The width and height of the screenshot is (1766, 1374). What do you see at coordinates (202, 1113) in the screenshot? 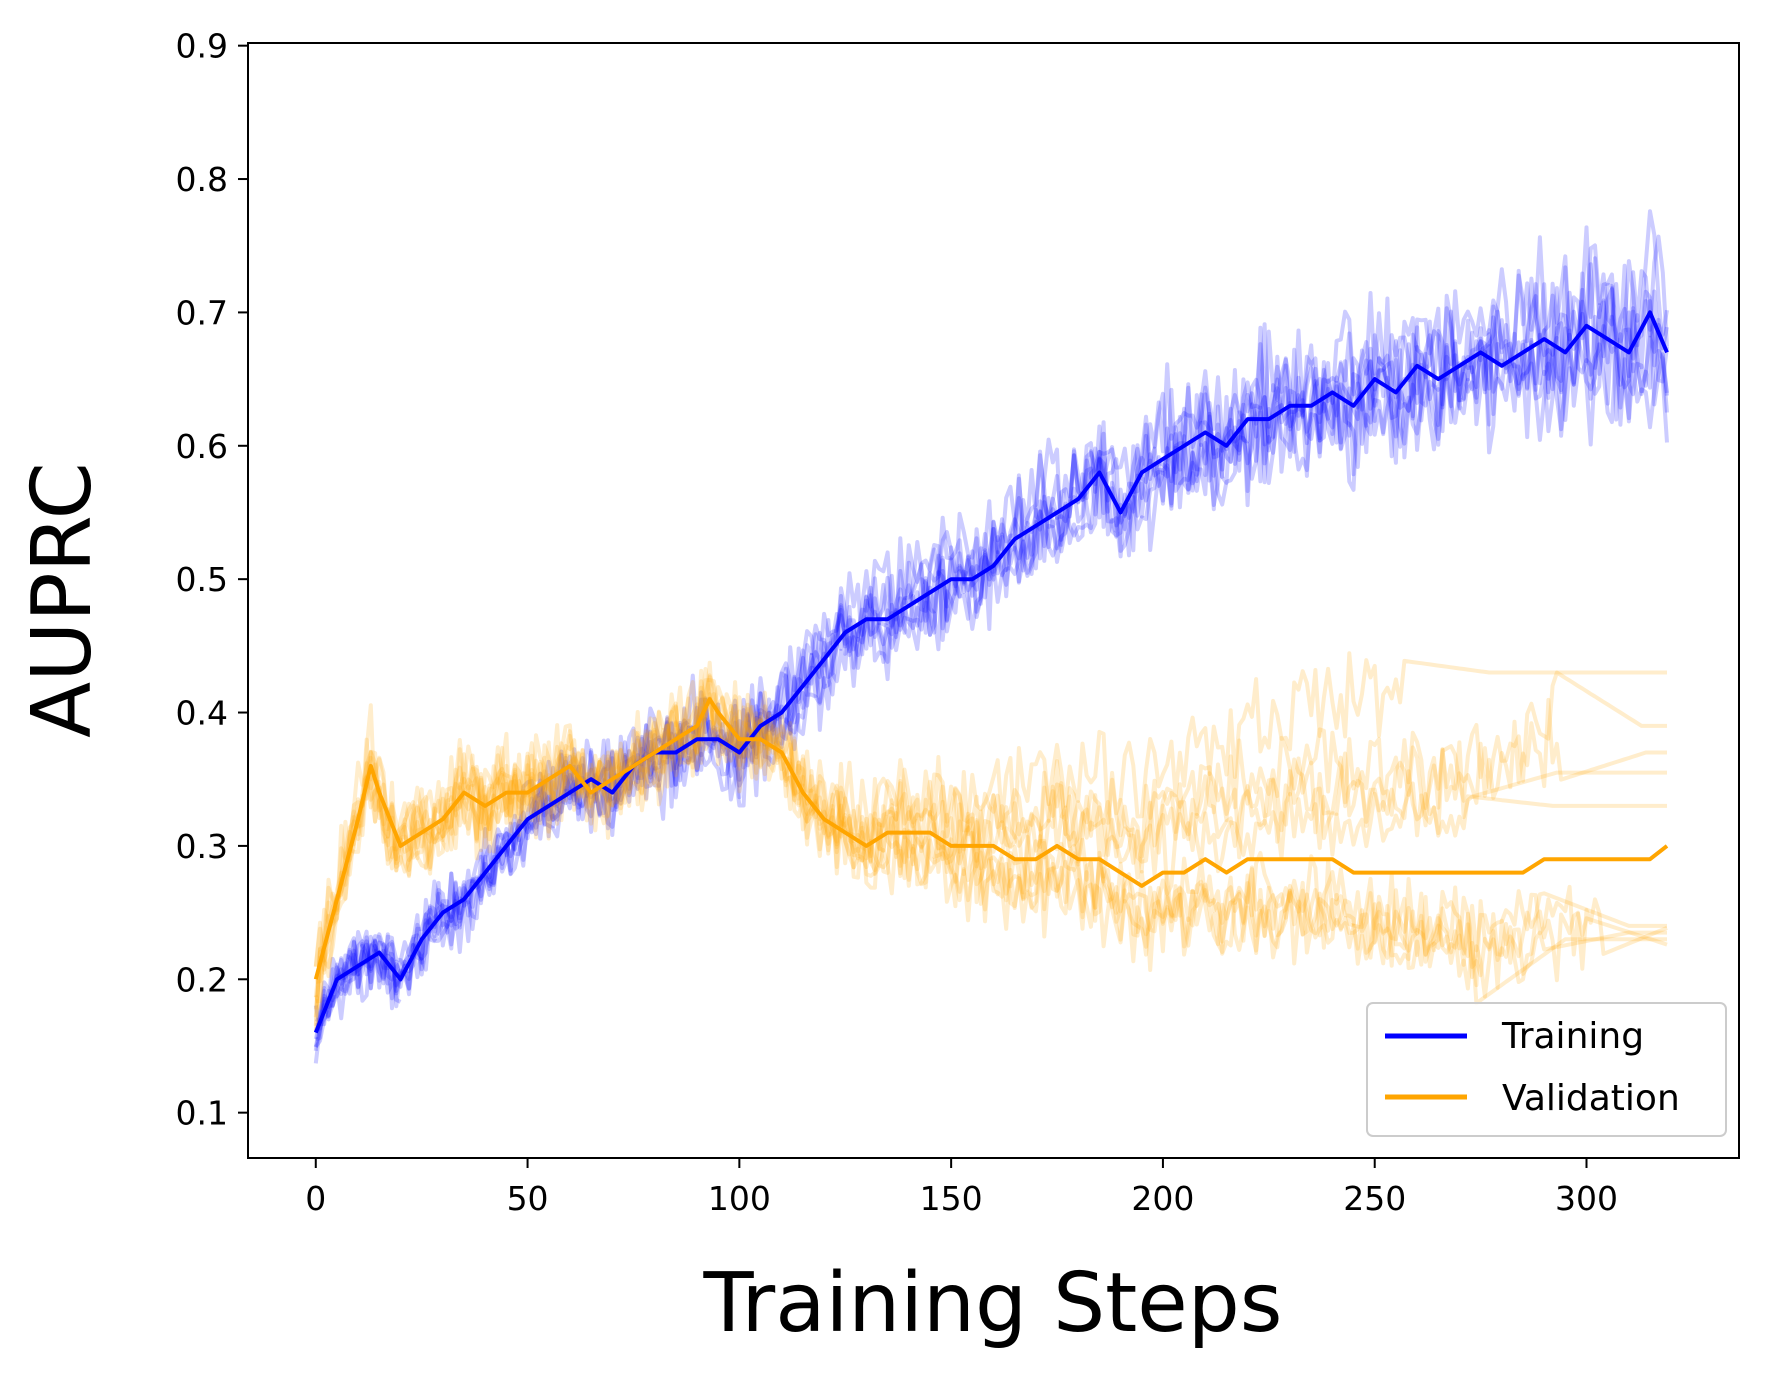
I see `y-tick-label: 0.1` at bounding box center [202, 1113].